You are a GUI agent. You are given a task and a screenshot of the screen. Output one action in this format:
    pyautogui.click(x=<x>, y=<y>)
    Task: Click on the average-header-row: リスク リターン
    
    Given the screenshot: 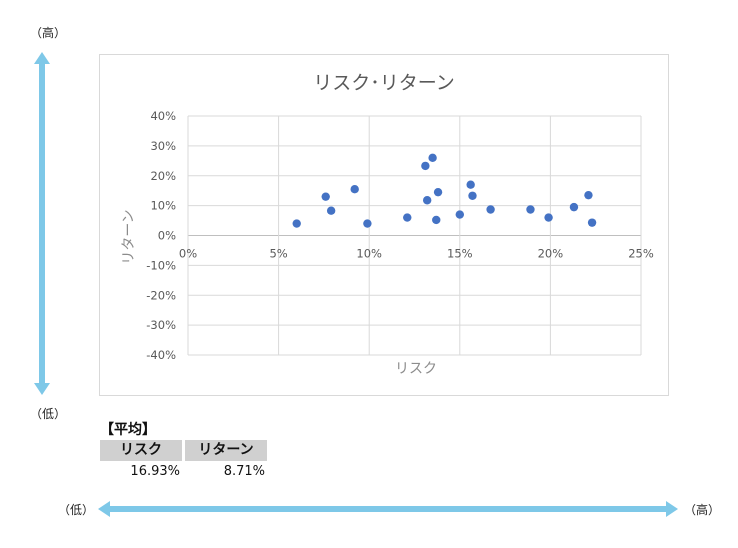 What is the action you would take?
    pyautogui.click(x=185, y=450)
    